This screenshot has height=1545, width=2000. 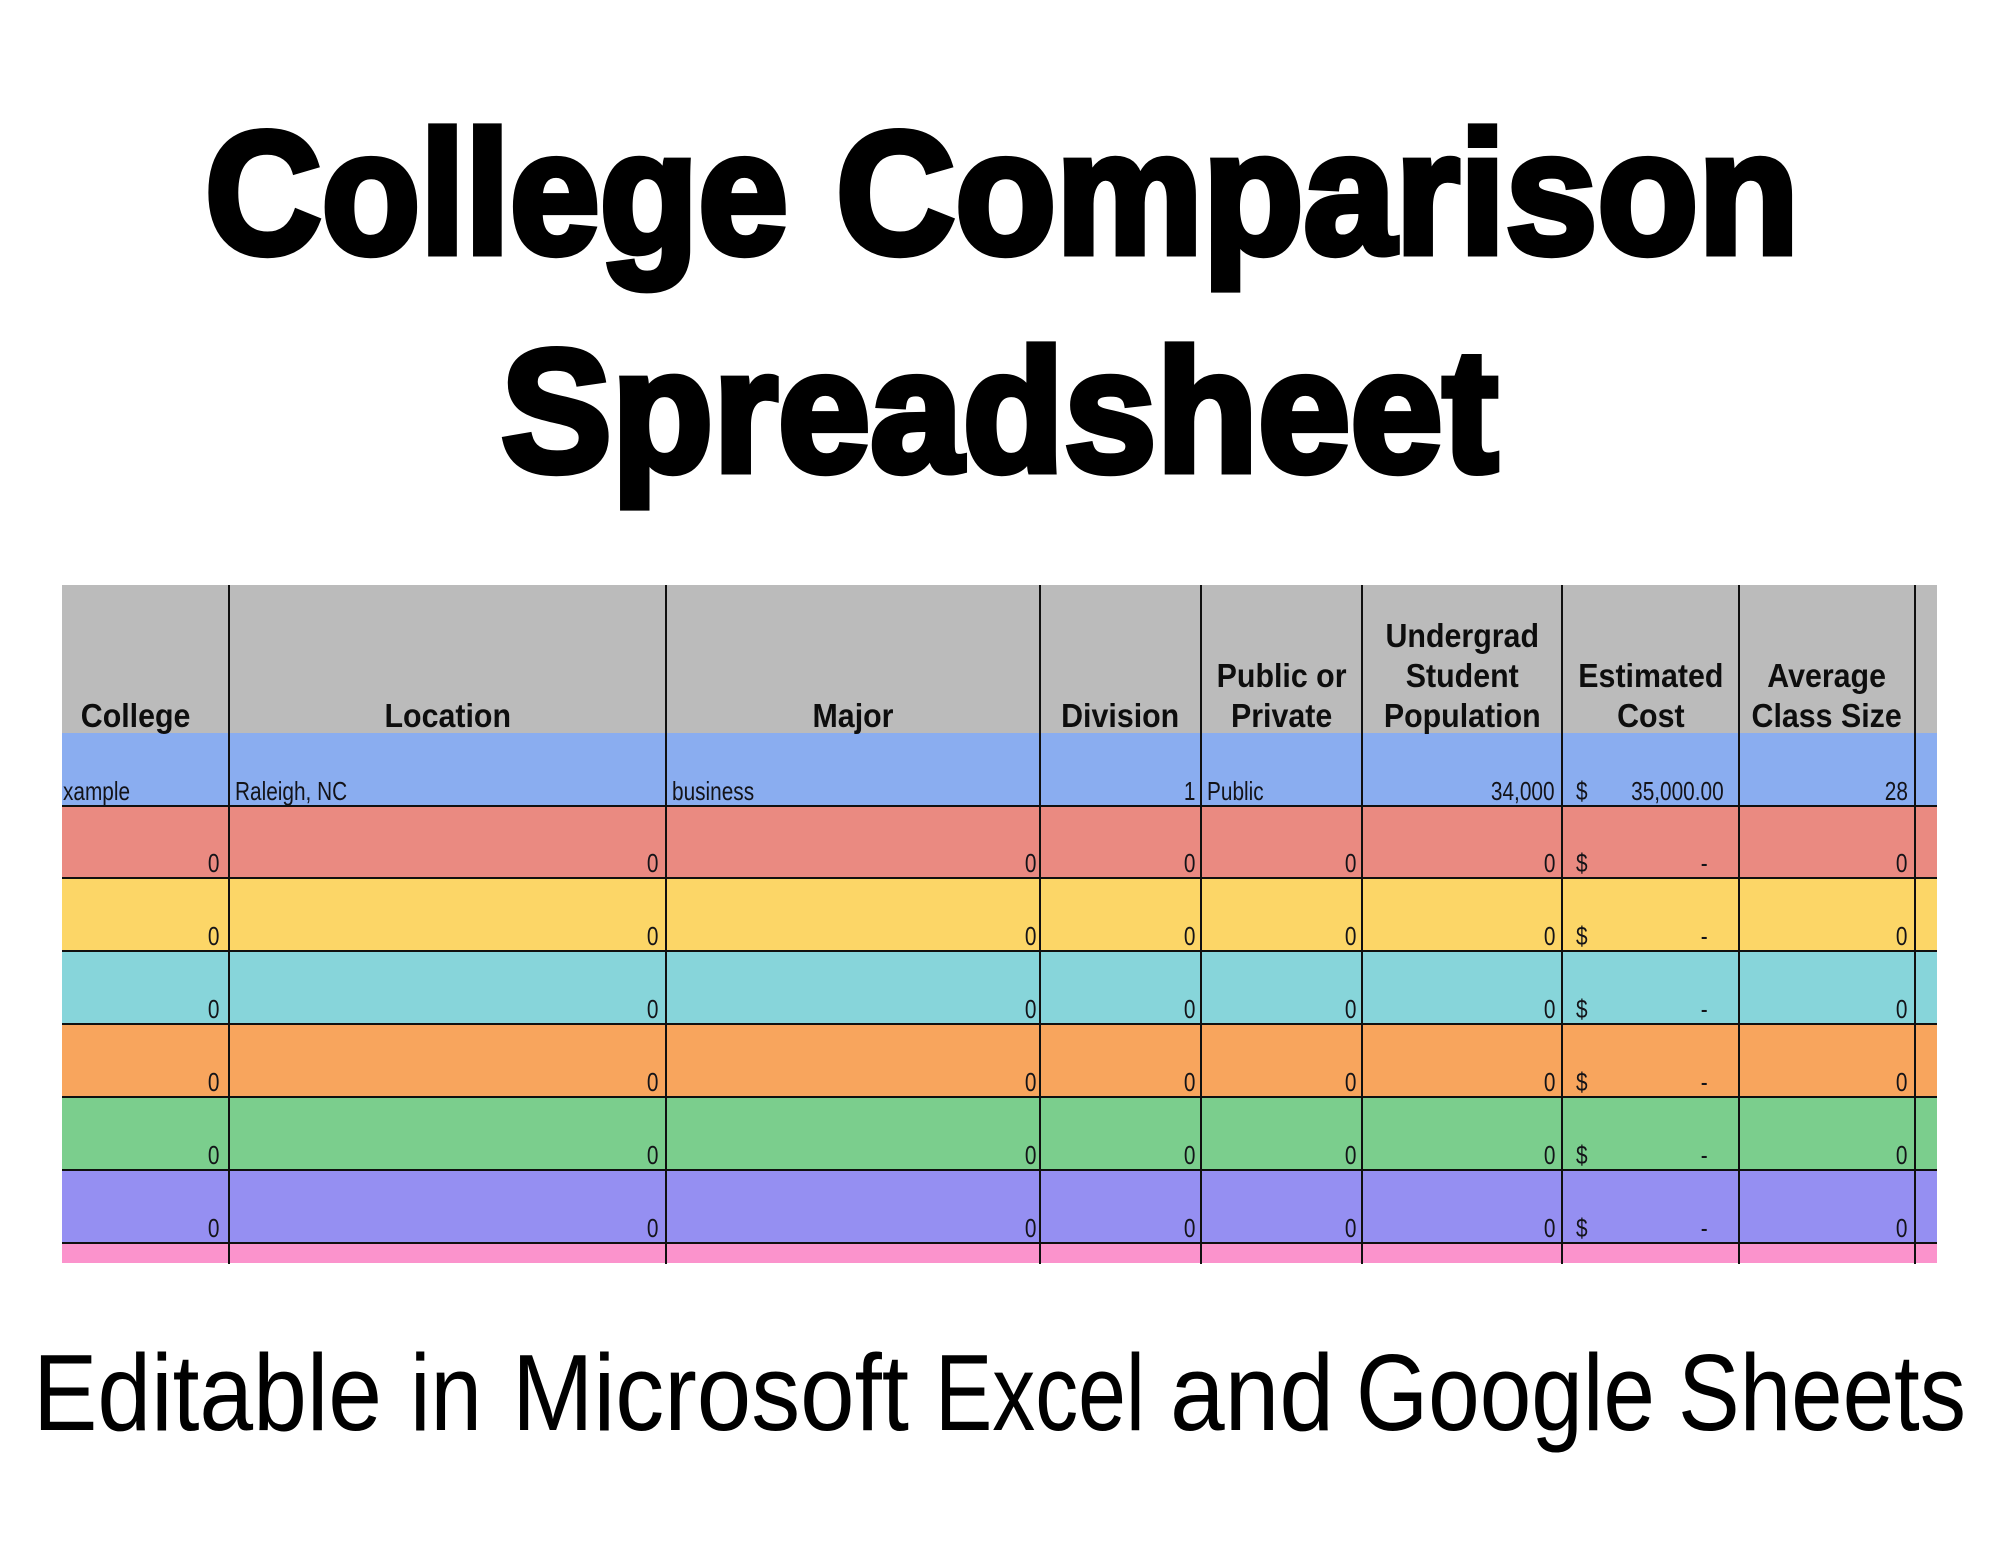 I want to click on svg-text: Editable, so click(x=207, y=1393).